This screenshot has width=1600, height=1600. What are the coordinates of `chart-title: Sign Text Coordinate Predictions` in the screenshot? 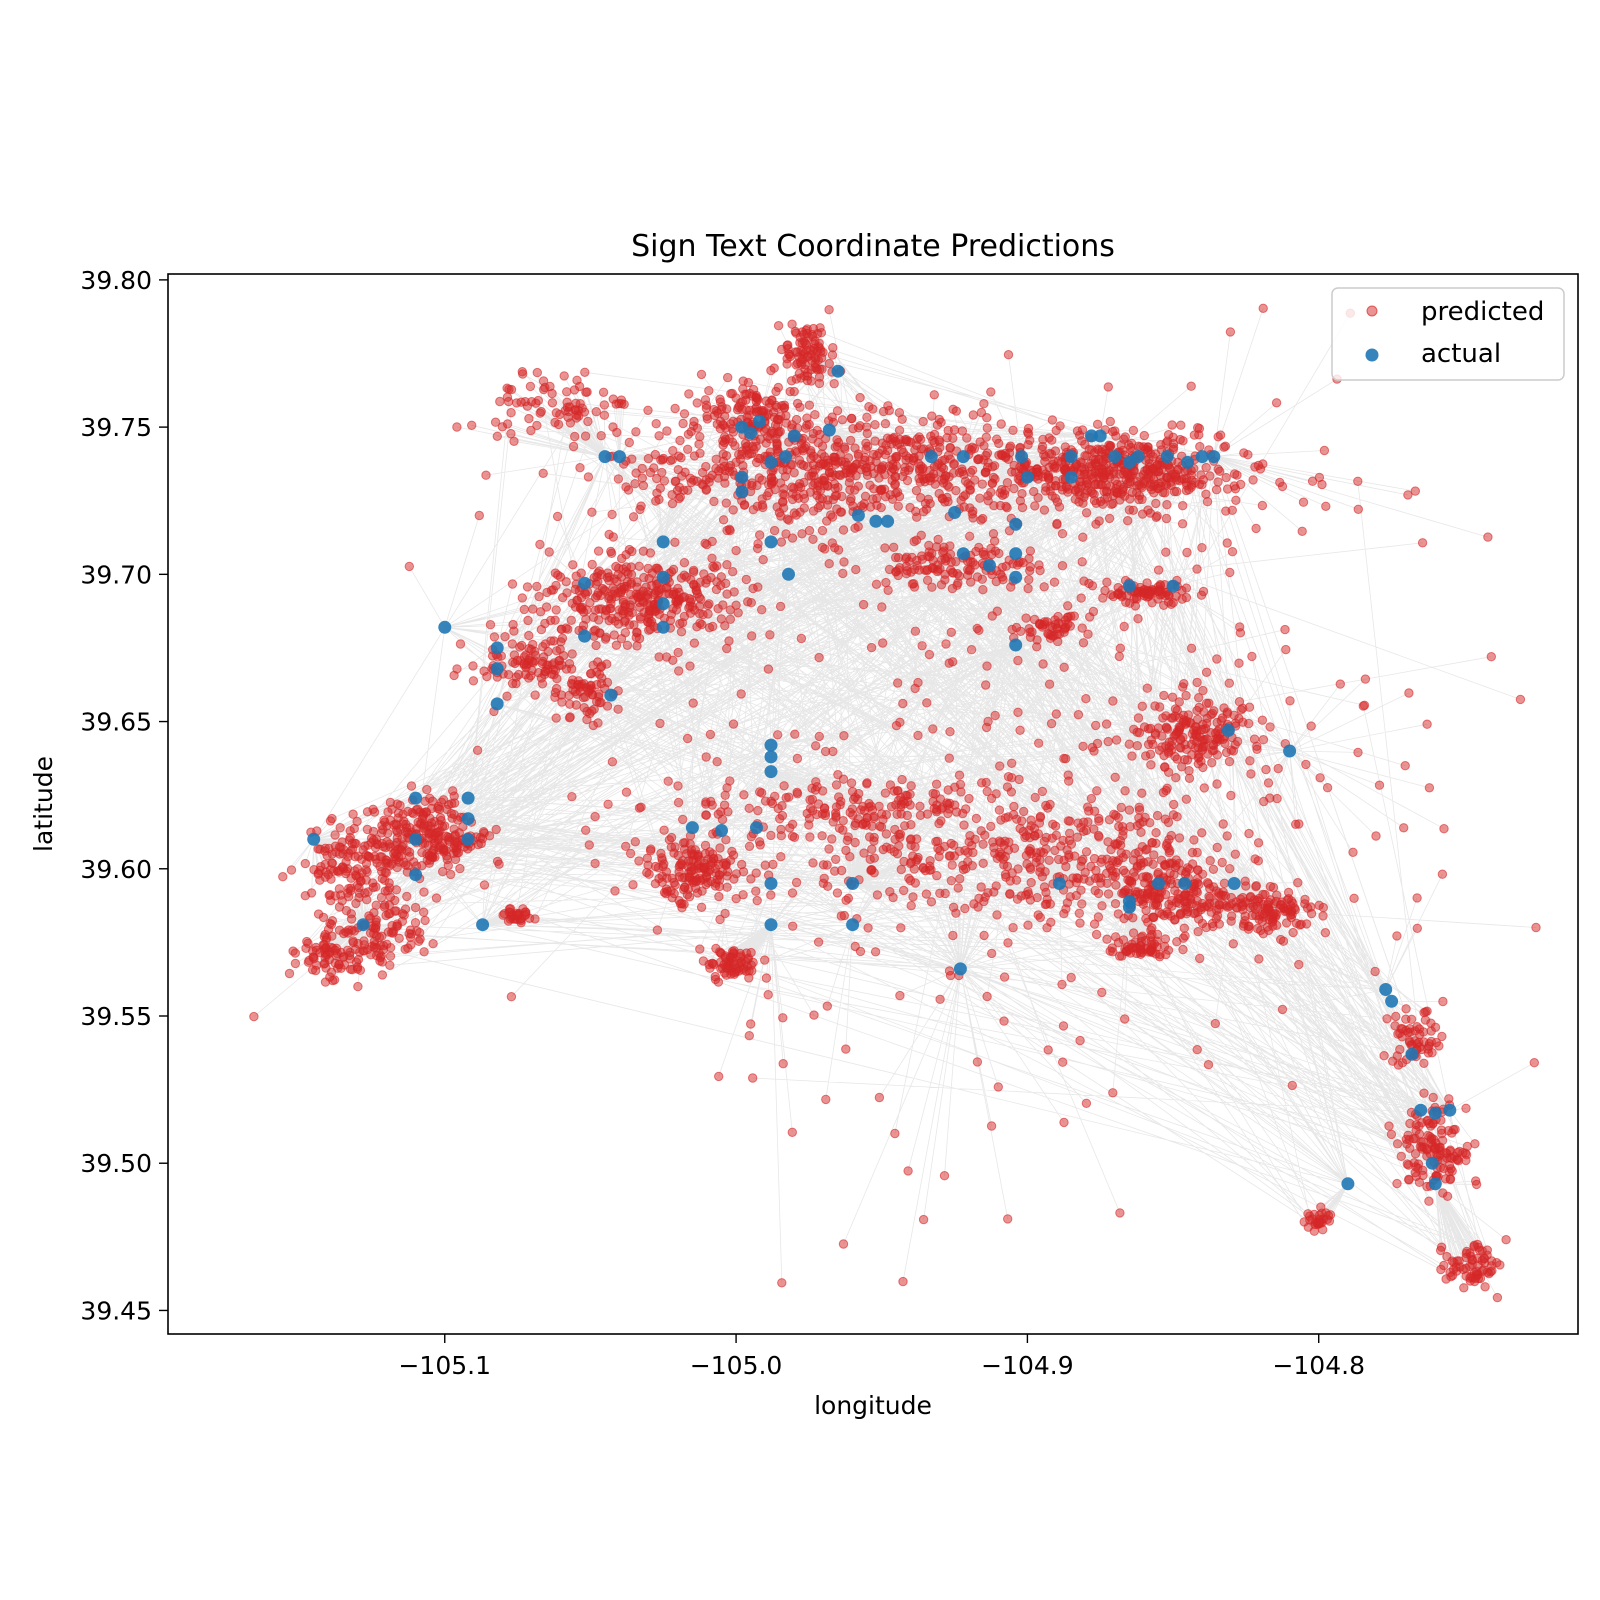 It's located at (873, 246).